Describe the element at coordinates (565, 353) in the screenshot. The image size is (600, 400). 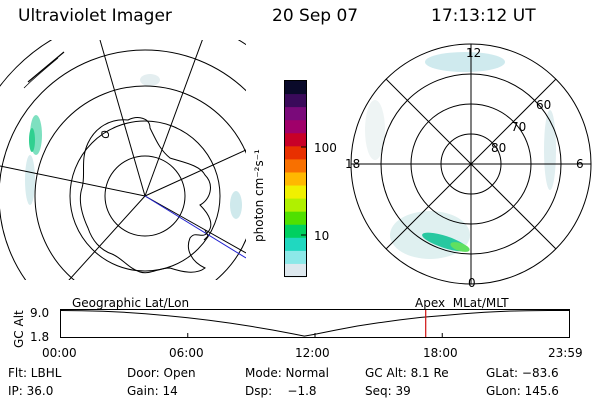
I see `x-tick-2359: 23:59` at that location.